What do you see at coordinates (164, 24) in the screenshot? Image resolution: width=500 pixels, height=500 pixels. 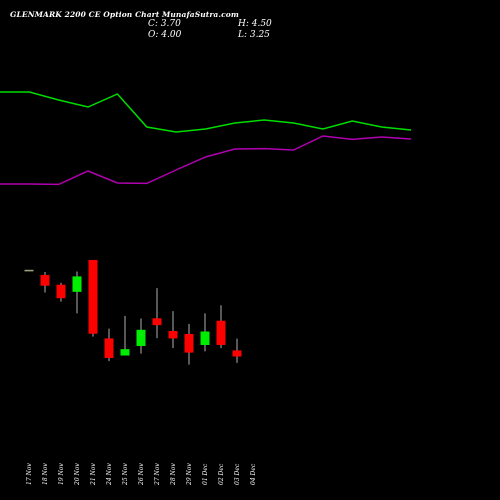 I see `close-value: C: 3.70` at bounding box center [164, 24].